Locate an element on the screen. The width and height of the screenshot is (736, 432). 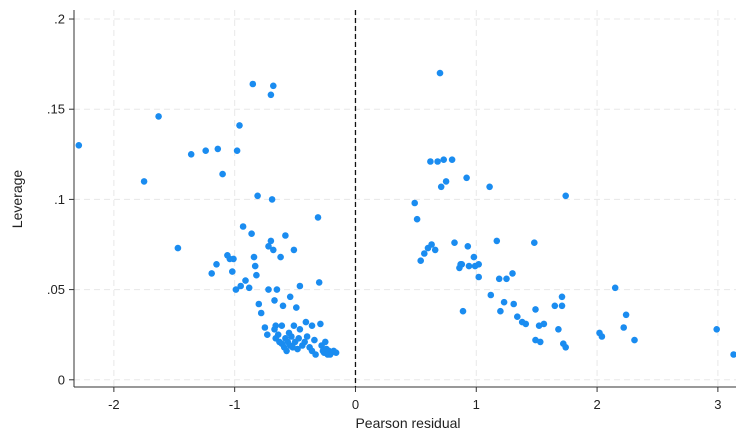
y-tick-label: .1 is located at coordinates (59, 199).